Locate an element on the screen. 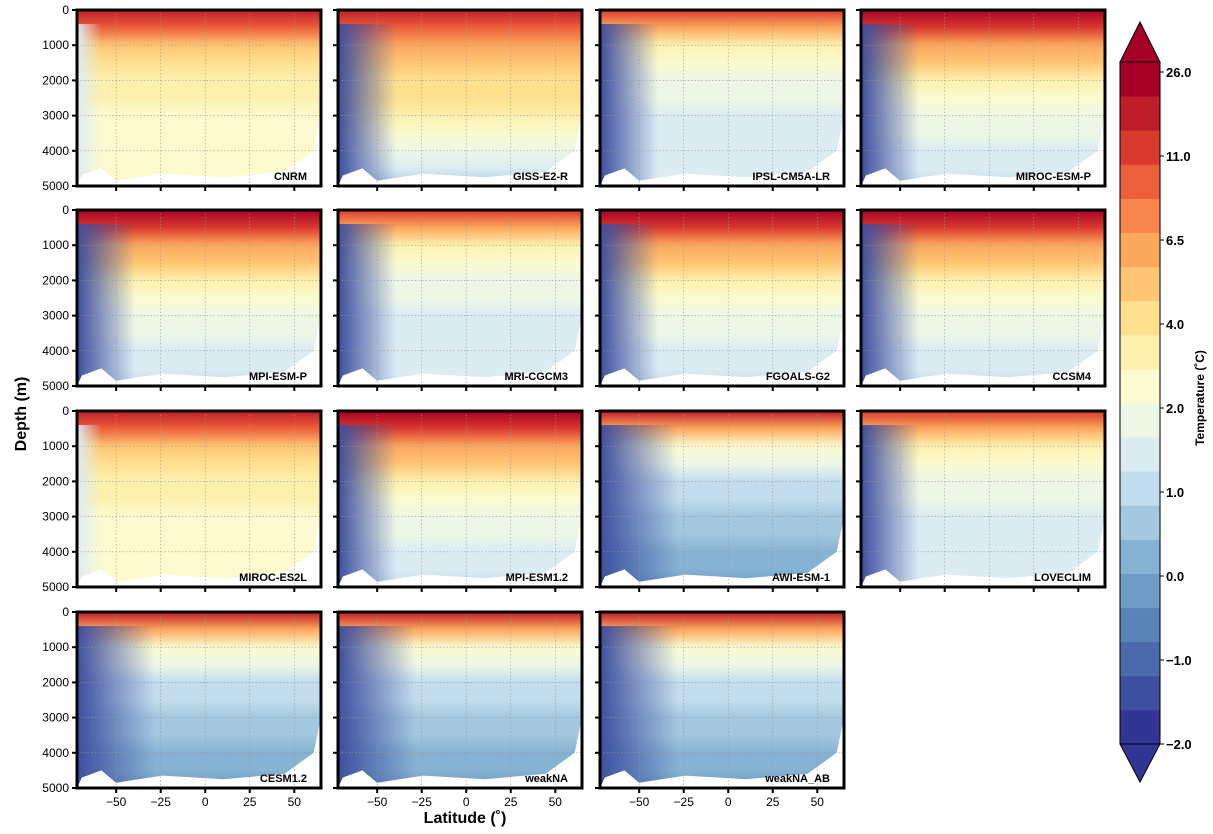 This screenshot has height=834, width=1213. panel-title: AWI-ESM-1 is located at coordinates (801, 578).